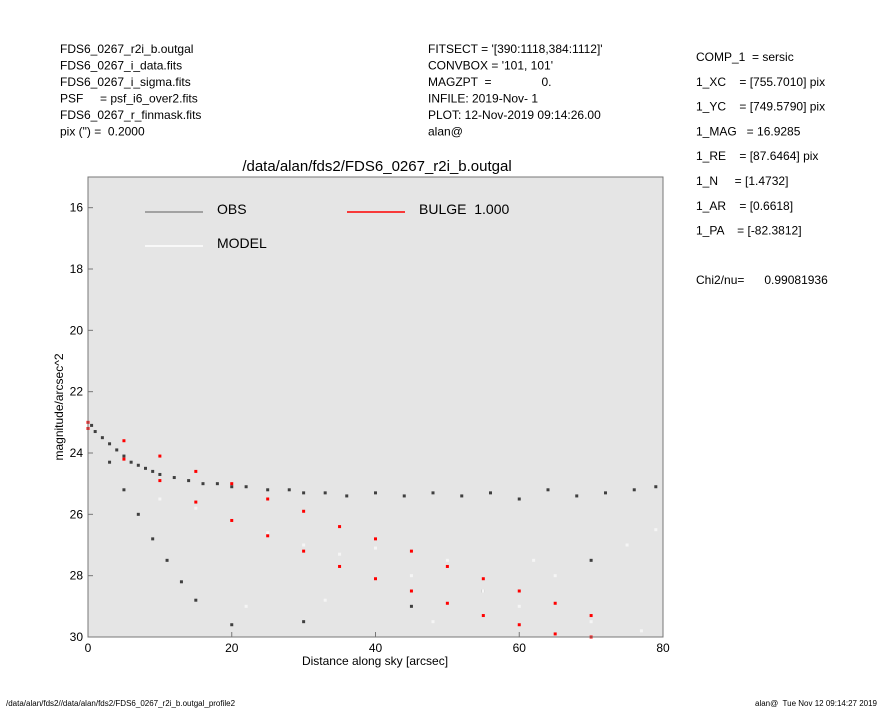 The image size is (885, 708). What do you see at coordinates (762, 280) in the screenshot?
I see `chi2: Chi2/nu= 0.99081936` at bounding box center [762, 280].